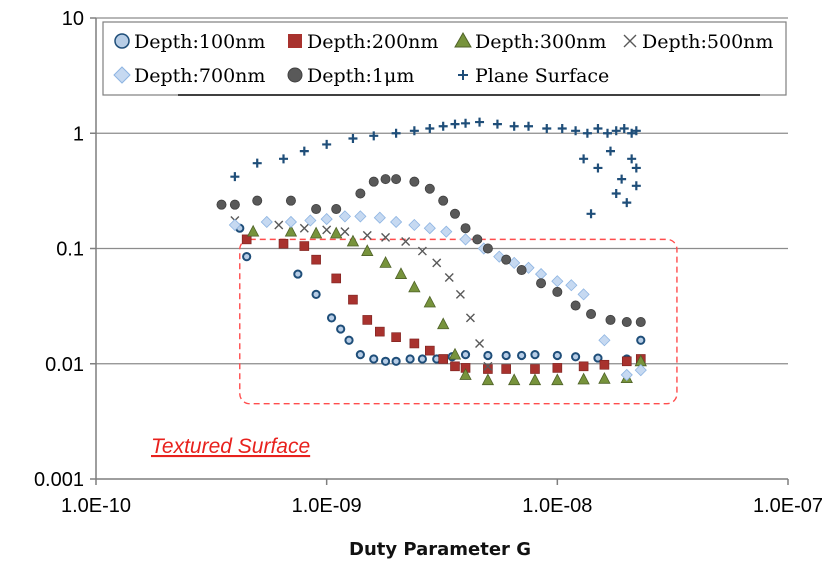 The height and width of the screenshot is (580, 840). I want to click on legend-entry: Depth:1μm, so click(350, 76).